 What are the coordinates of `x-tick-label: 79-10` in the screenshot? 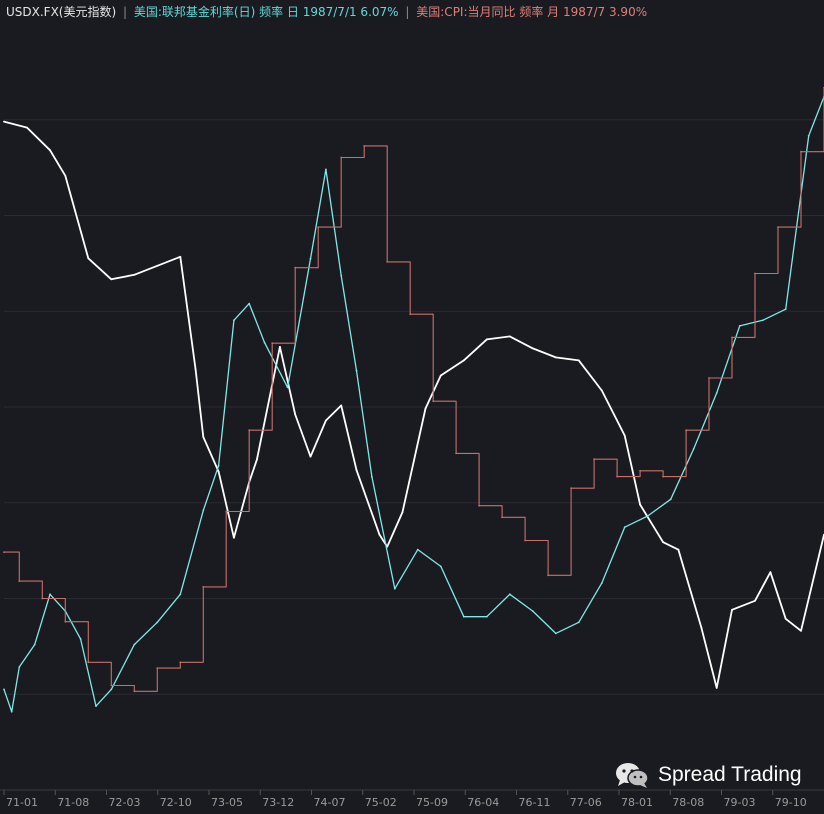 It's located at (791, 802).